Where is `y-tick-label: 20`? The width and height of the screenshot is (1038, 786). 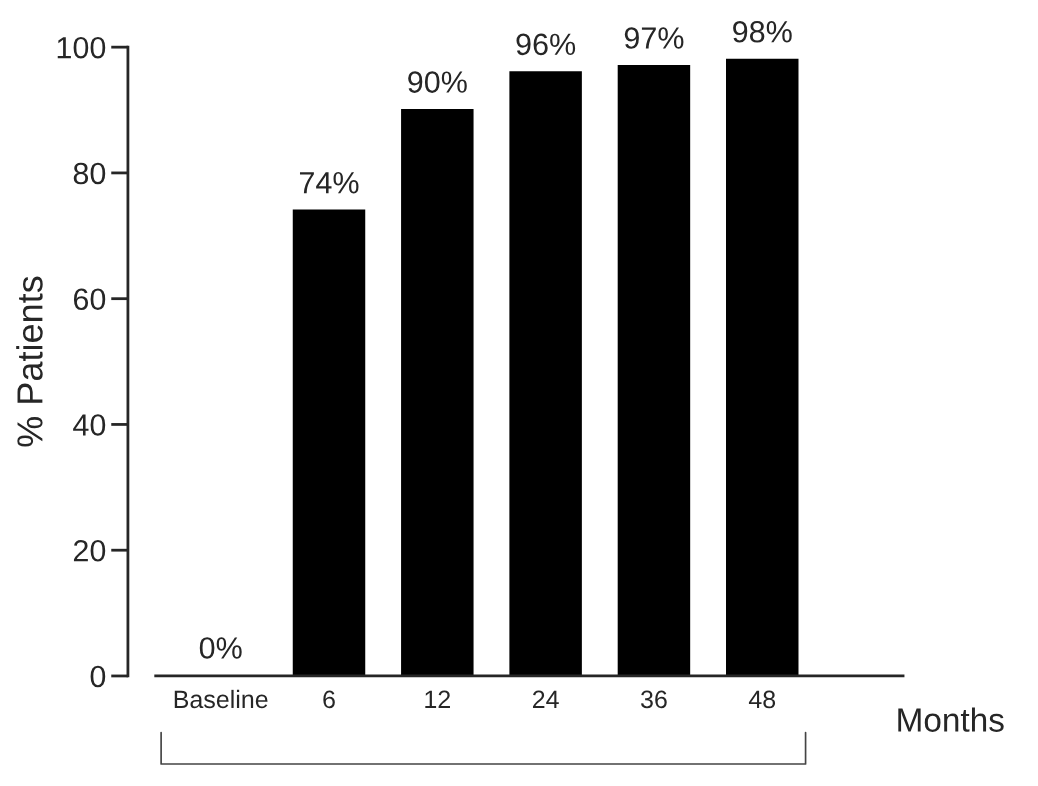 y-tick-label: 20 is located at coordinates (89, 550).